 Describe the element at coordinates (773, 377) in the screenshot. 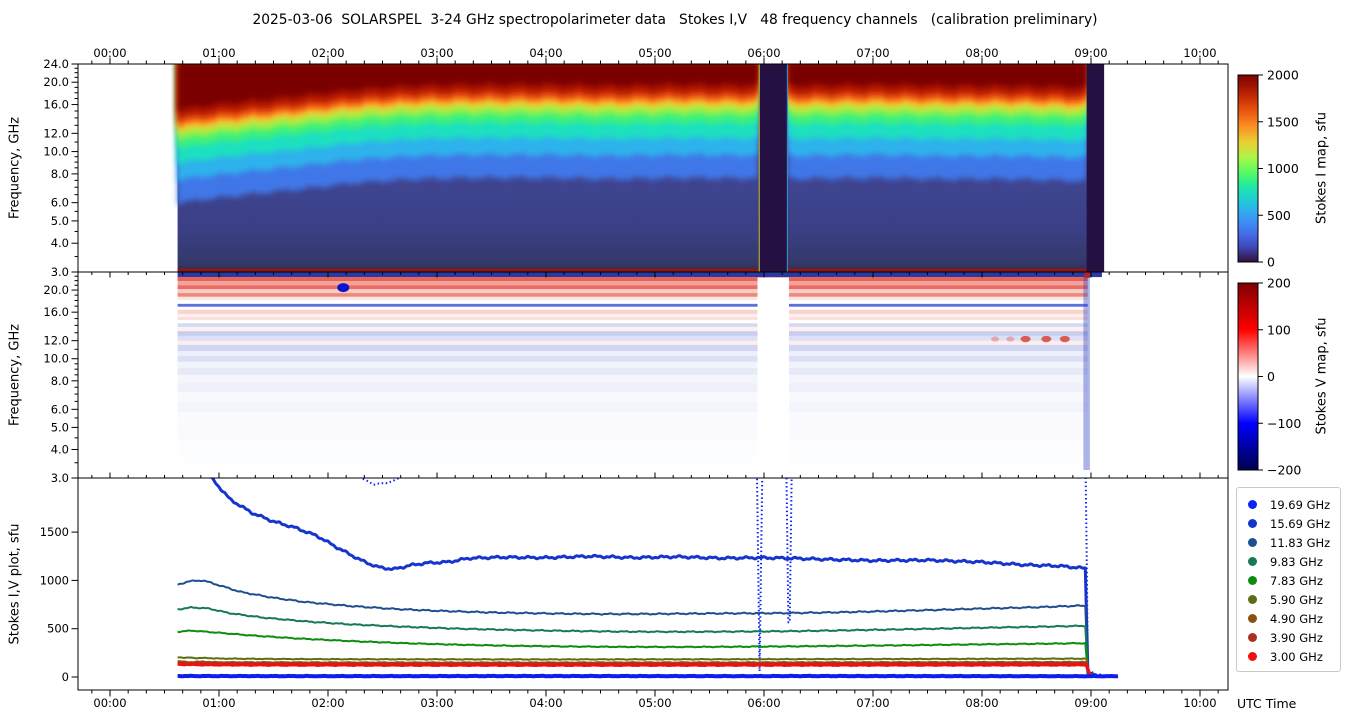

I see `calibration-gap-white` at that location.